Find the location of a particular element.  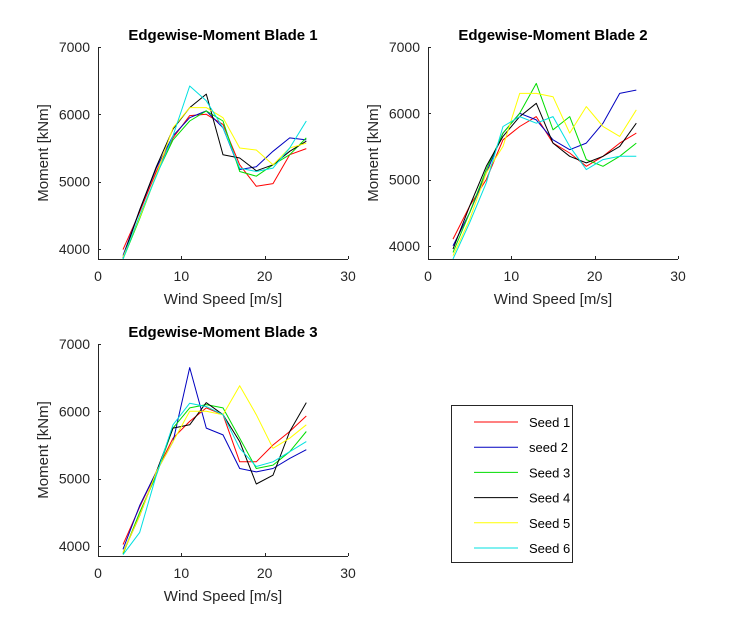

legend-entry-seed-6: Seed 6 is located at coordinates (522, 548).